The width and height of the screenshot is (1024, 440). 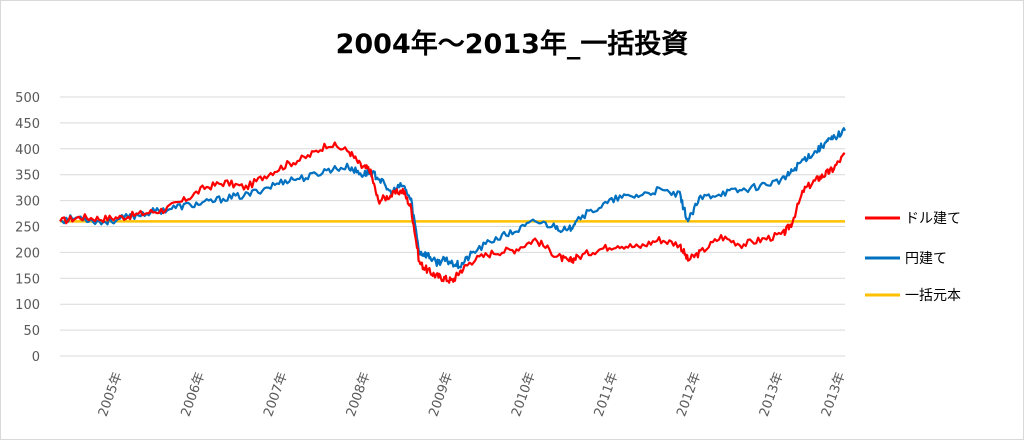 What do you see at coordinates (359, 394) in the screenshot?
I see `x-tick-label: 2008年` at bounding box center [359, 394].